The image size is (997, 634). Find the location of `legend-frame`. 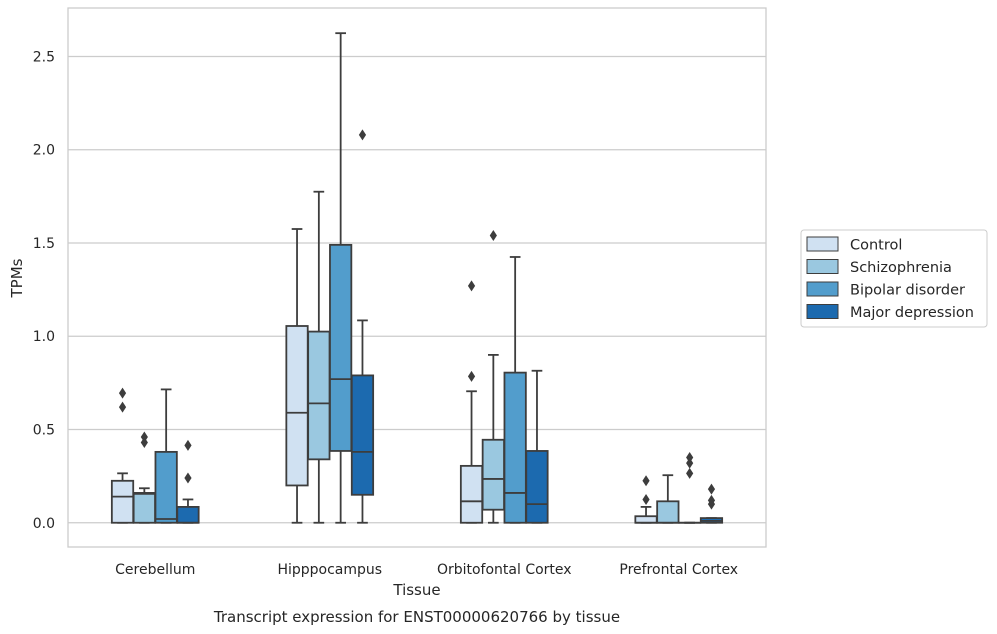

legend-frame is located at coordinates (894, 278).